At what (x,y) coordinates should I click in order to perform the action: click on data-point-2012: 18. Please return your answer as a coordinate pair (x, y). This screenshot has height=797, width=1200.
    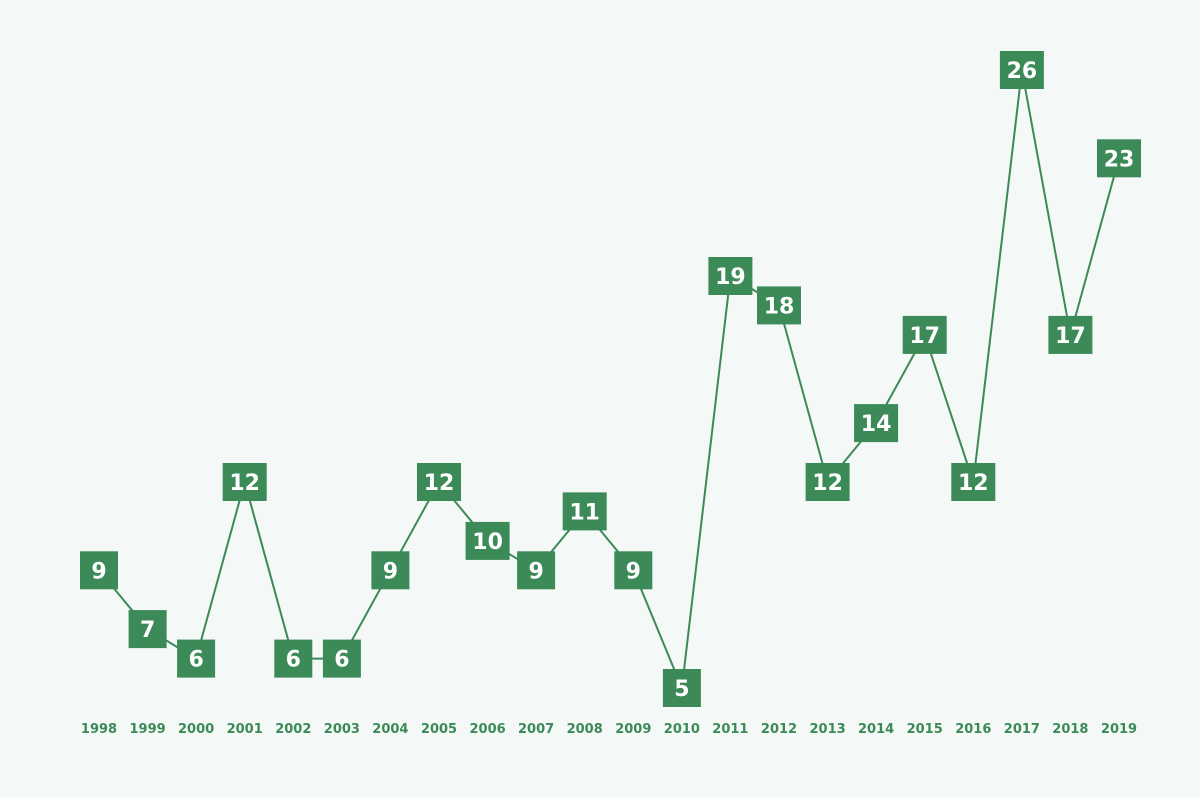
    Looking at the image, I should click on (779, 305).